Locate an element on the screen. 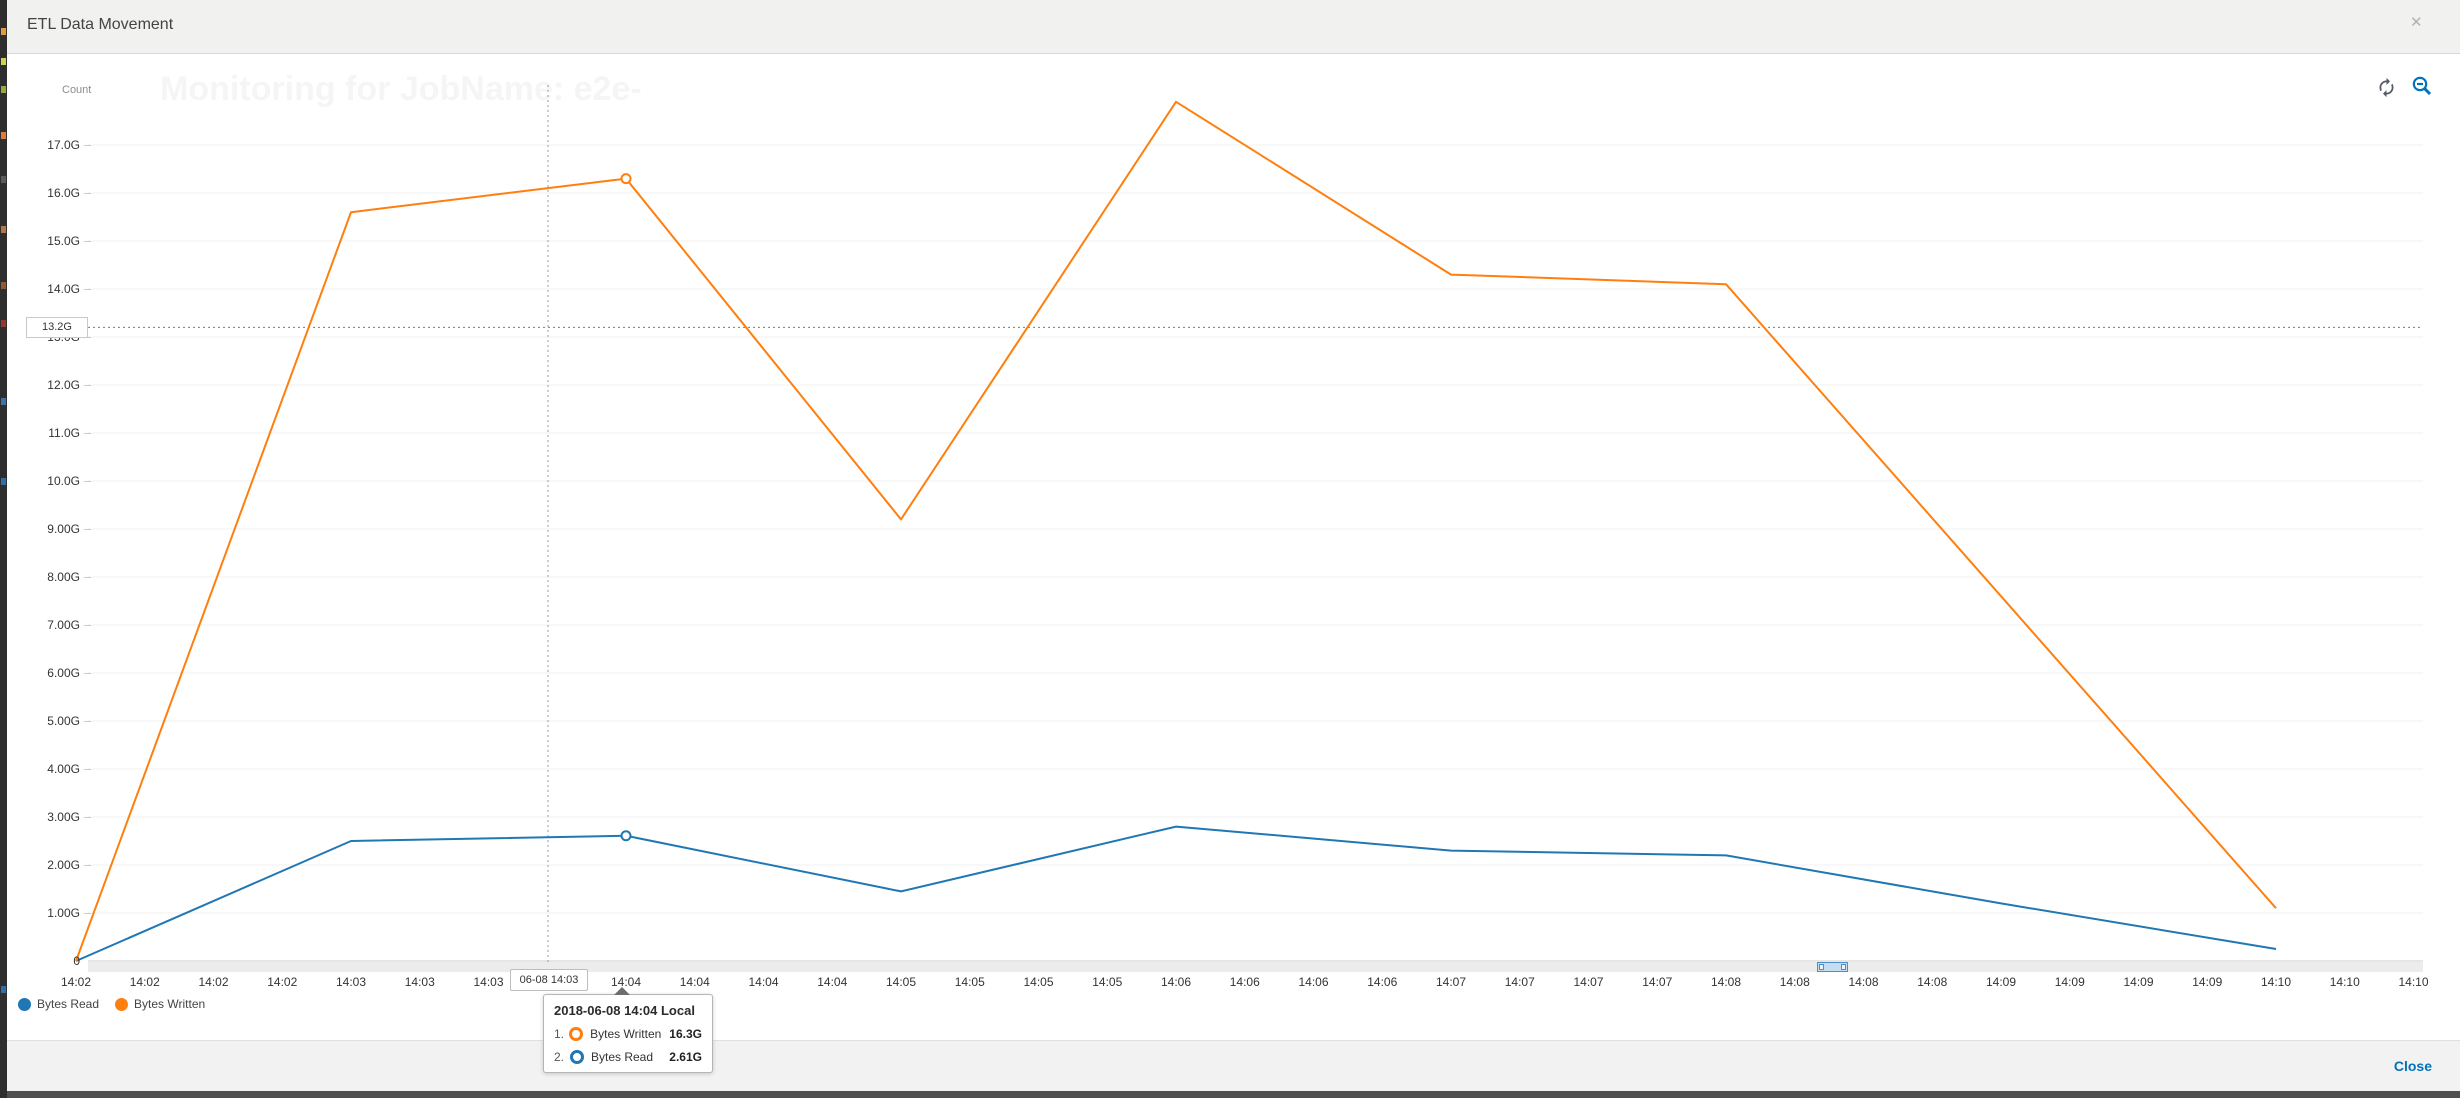  y-axis-label: 15.0G is located at coordinates (63, 241).